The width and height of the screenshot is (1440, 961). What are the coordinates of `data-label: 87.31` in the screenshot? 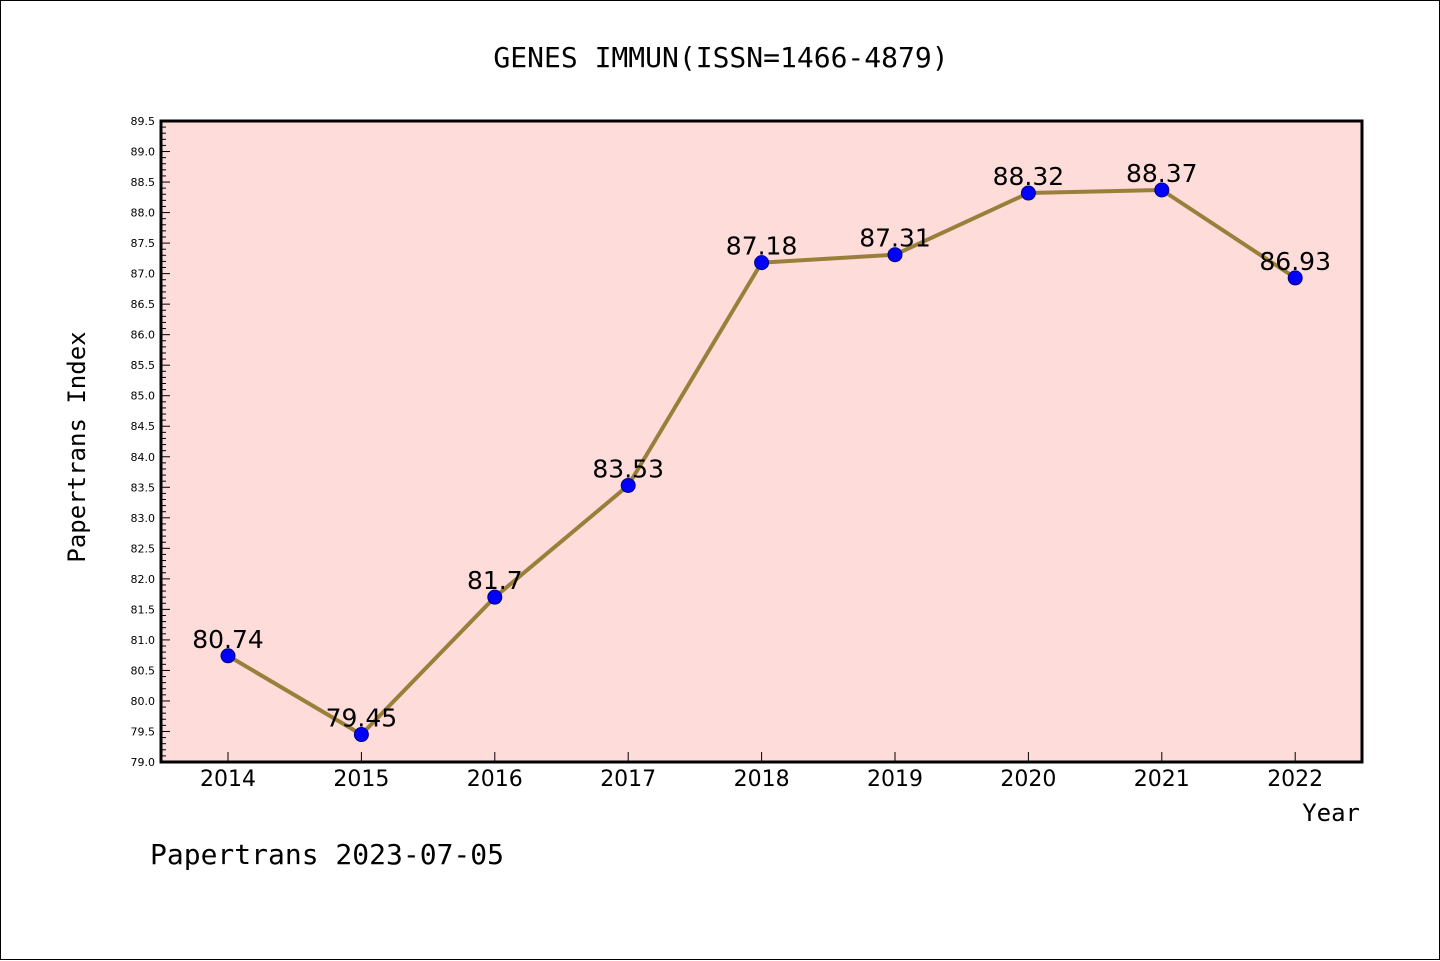 It's located at (895, 238).